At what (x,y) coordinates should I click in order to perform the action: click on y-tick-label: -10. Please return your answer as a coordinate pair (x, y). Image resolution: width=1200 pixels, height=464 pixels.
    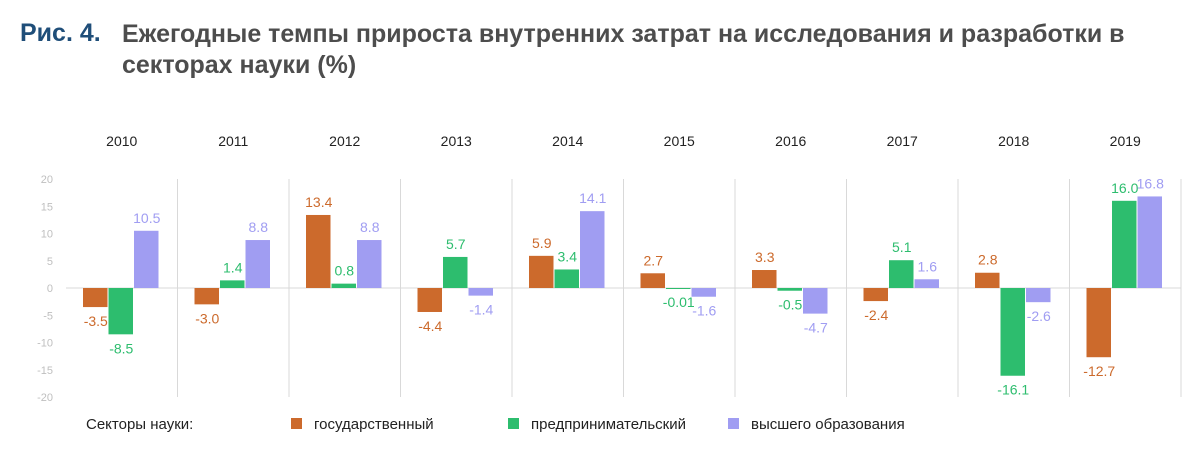
    Looking at the image, I should click on (45, 344).